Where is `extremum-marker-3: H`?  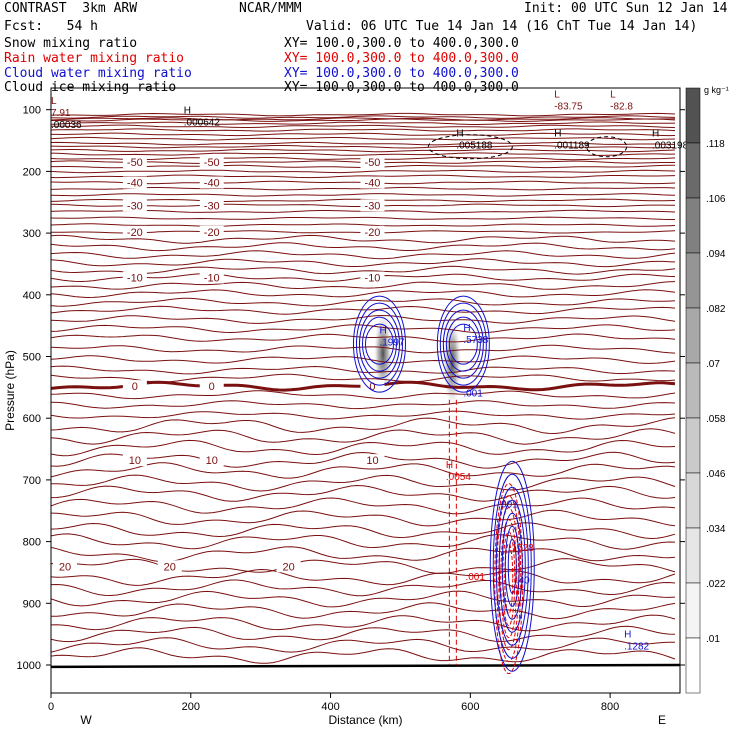 extremum-marker-3: H is located at coordinates (187, 111).